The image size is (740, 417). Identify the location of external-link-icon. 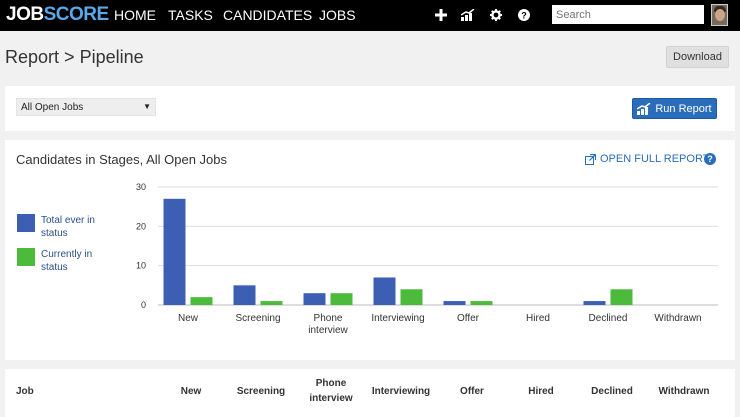
(590, 159).